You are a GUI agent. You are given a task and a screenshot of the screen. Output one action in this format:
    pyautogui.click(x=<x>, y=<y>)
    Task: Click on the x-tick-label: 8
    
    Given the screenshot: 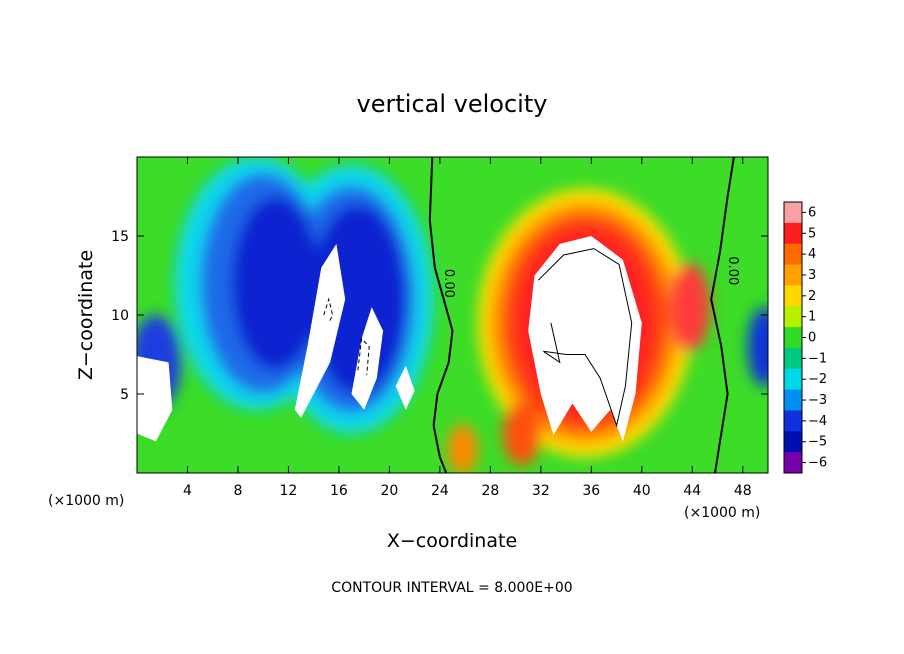 What is the action you would take?
    pyautogui.click(x=237, y=491)
    